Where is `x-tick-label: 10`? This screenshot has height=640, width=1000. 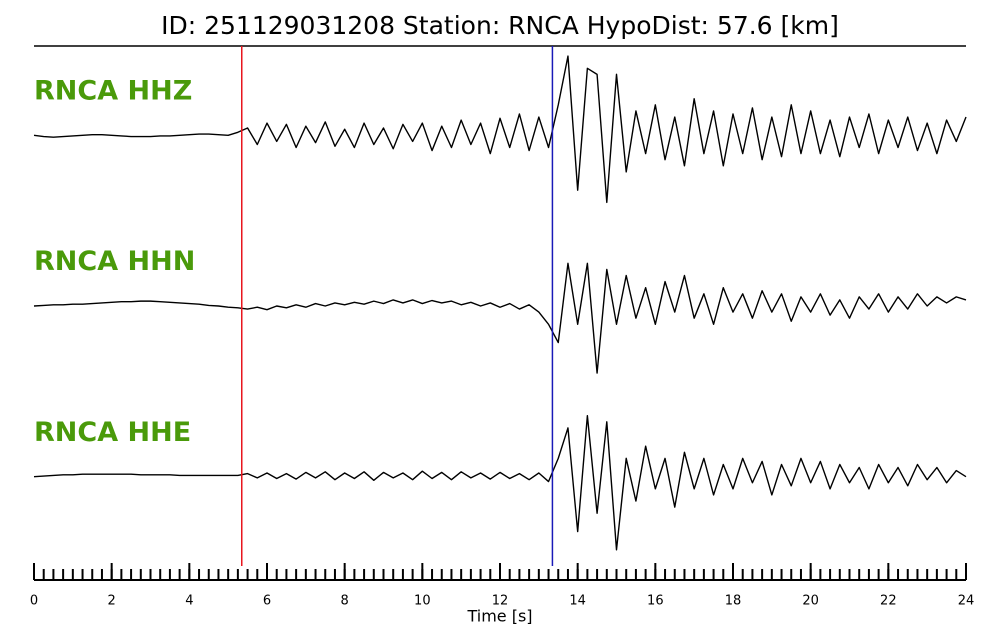 x-tick-label: 10 is located at coordinates (422, 601).